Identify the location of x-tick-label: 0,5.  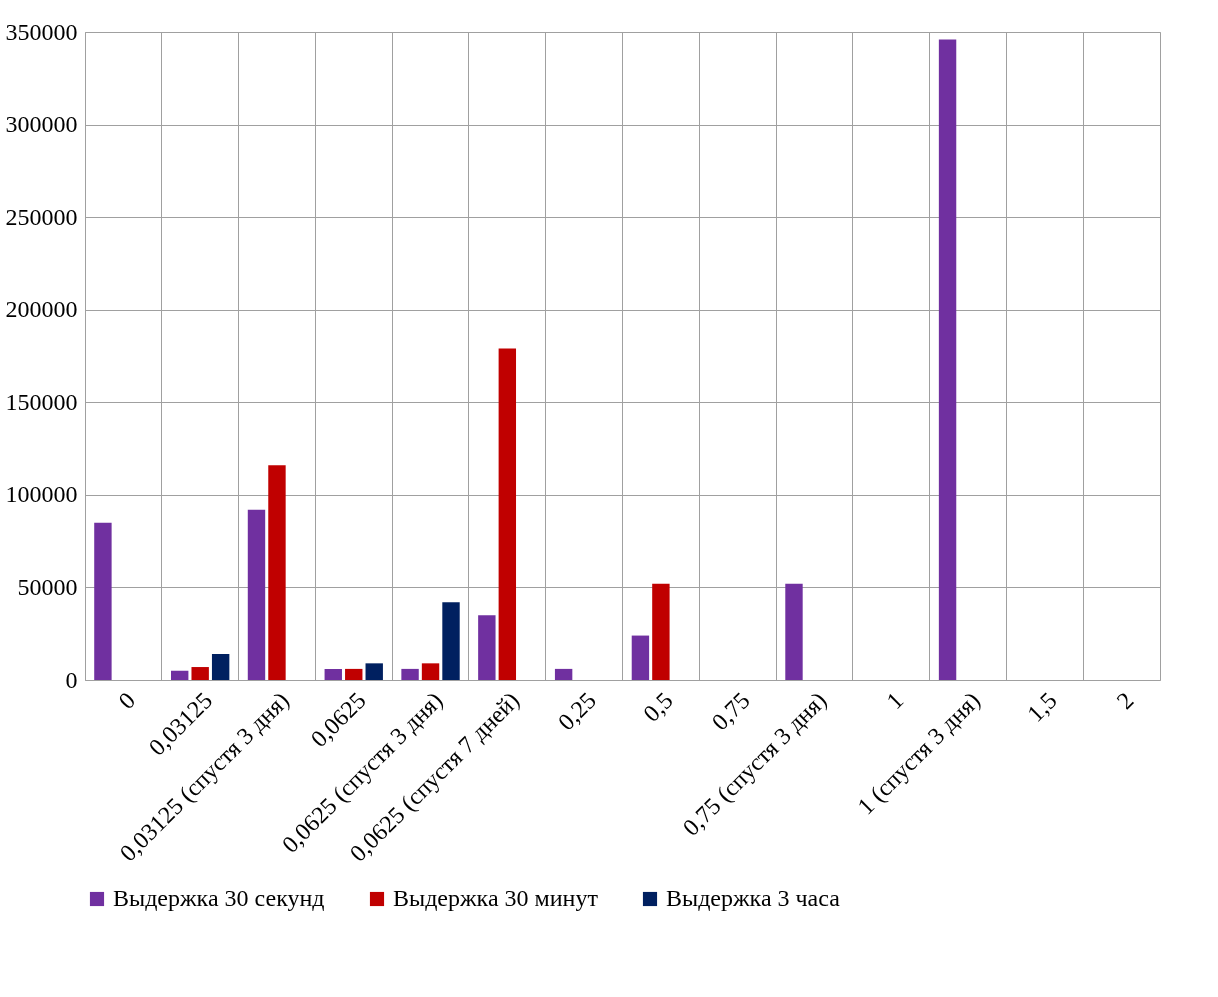
(658, 707).